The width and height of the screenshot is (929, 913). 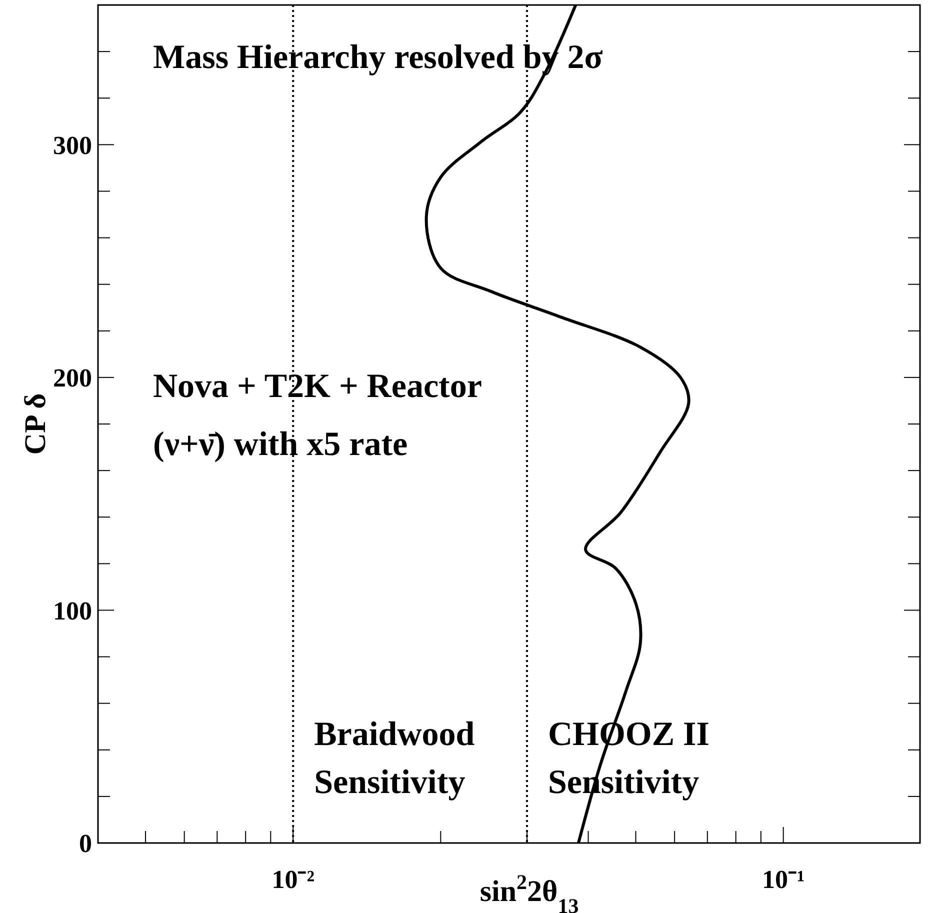 I want to click on annotation: (ν+ν̄) with x5 rate, so click(x=280, y=444).